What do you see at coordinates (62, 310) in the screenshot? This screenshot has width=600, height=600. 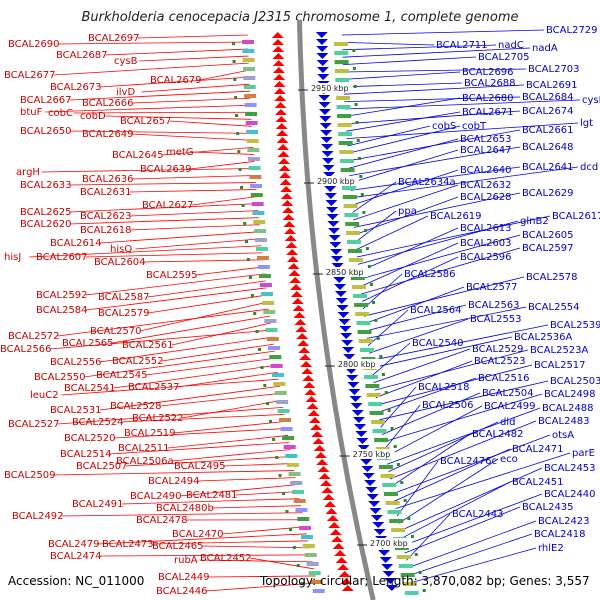 I see `gene-label: BCAL2584` at bounding box center [62, 310].